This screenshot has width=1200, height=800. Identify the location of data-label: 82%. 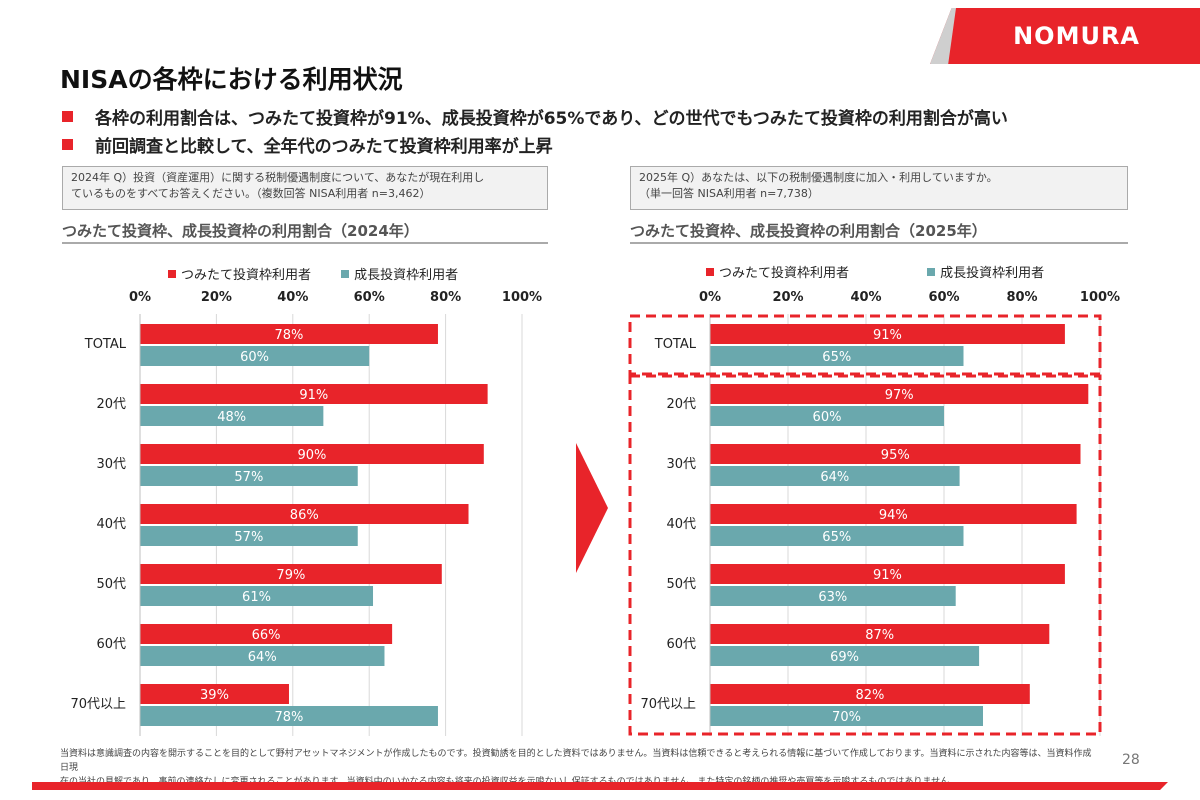
(869, 695).